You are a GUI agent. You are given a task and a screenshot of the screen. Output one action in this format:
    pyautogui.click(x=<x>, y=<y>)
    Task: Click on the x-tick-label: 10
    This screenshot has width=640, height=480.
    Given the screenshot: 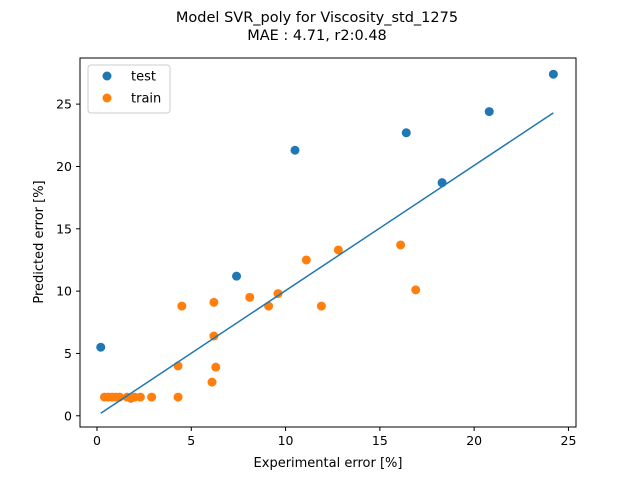 What is the action you would take?
    pyautogui.click(x=286, y=440)
    